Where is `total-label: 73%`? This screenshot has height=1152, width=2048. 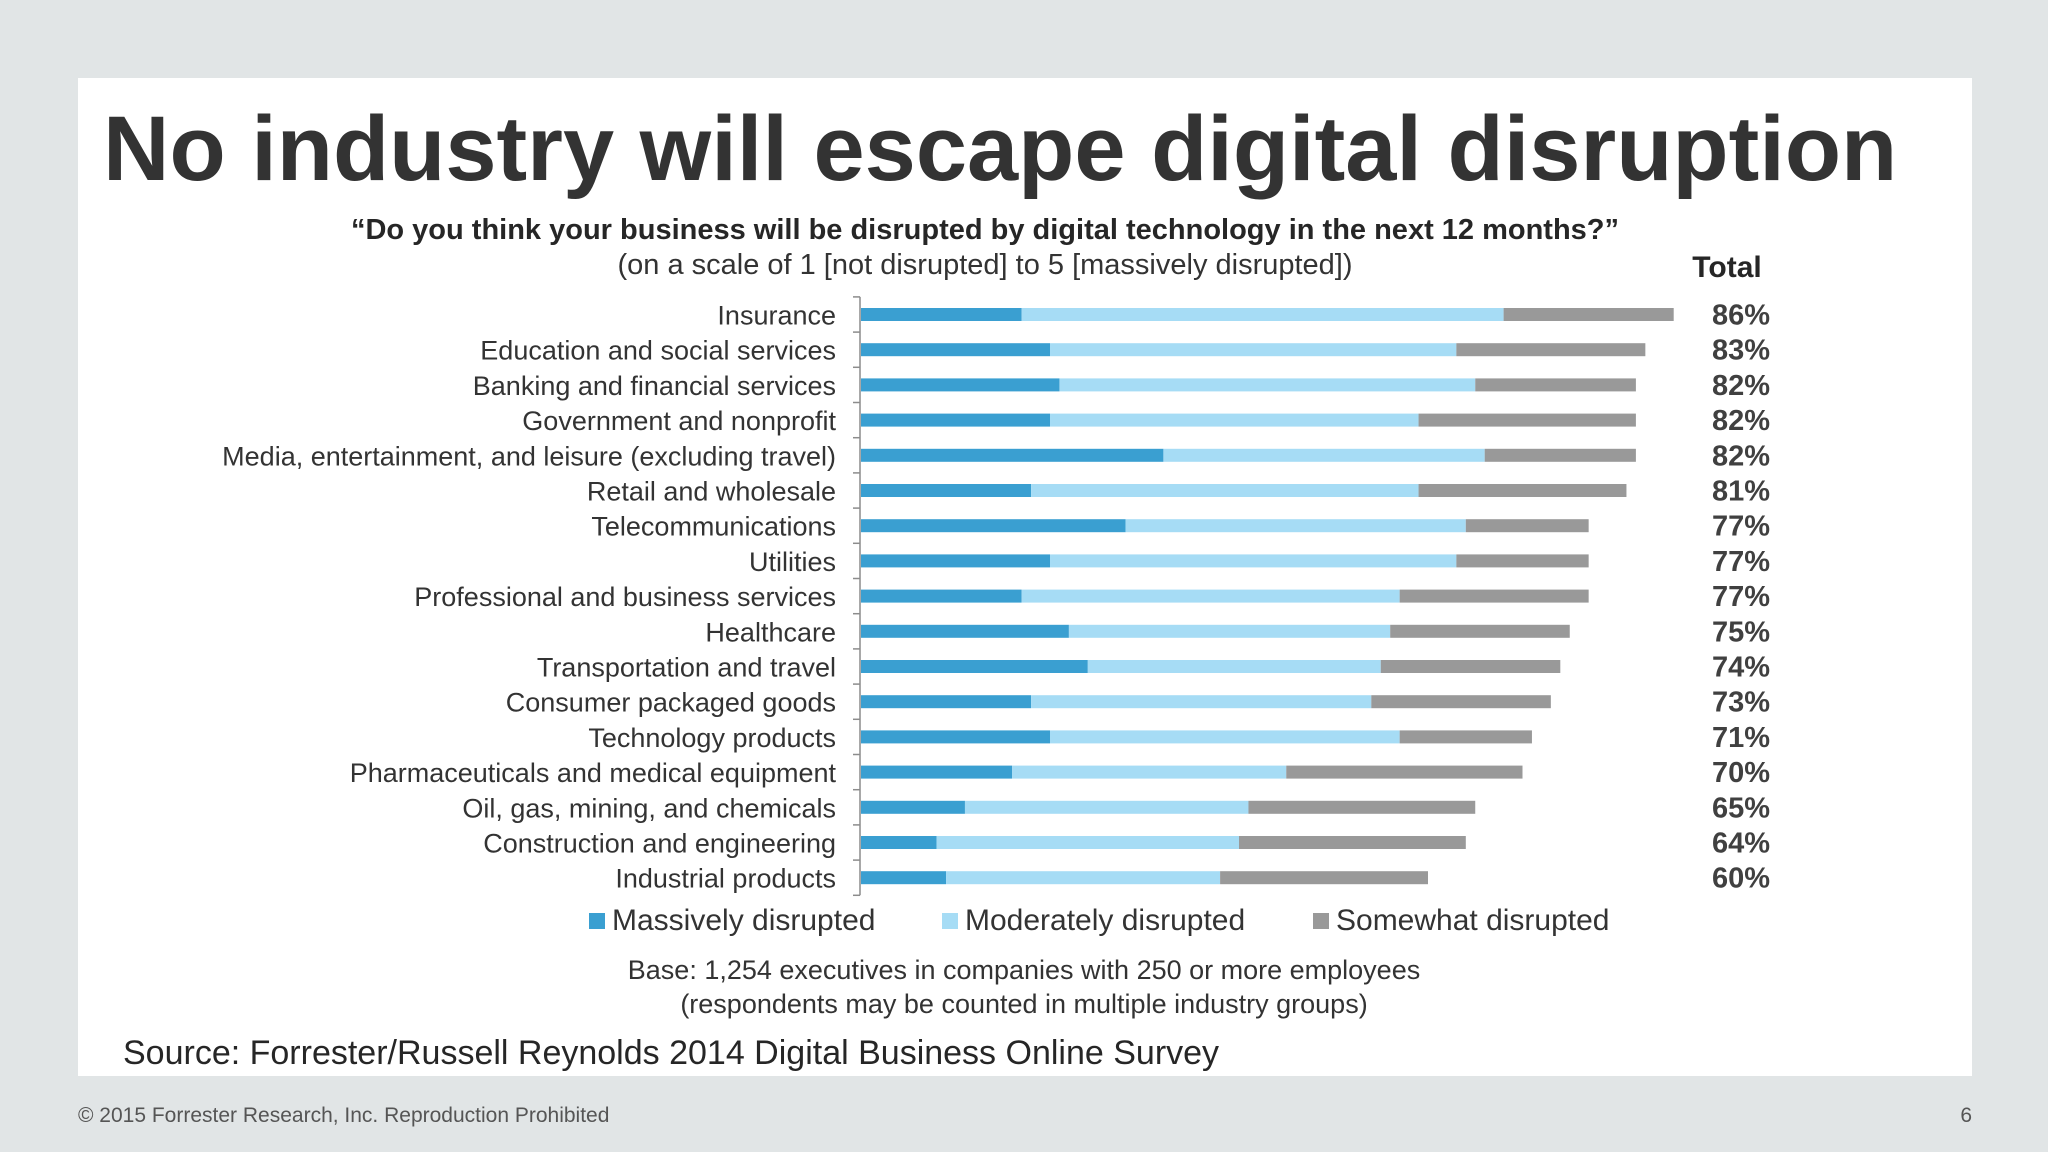 total-label: 73% is located at coordinates (1741, 703).